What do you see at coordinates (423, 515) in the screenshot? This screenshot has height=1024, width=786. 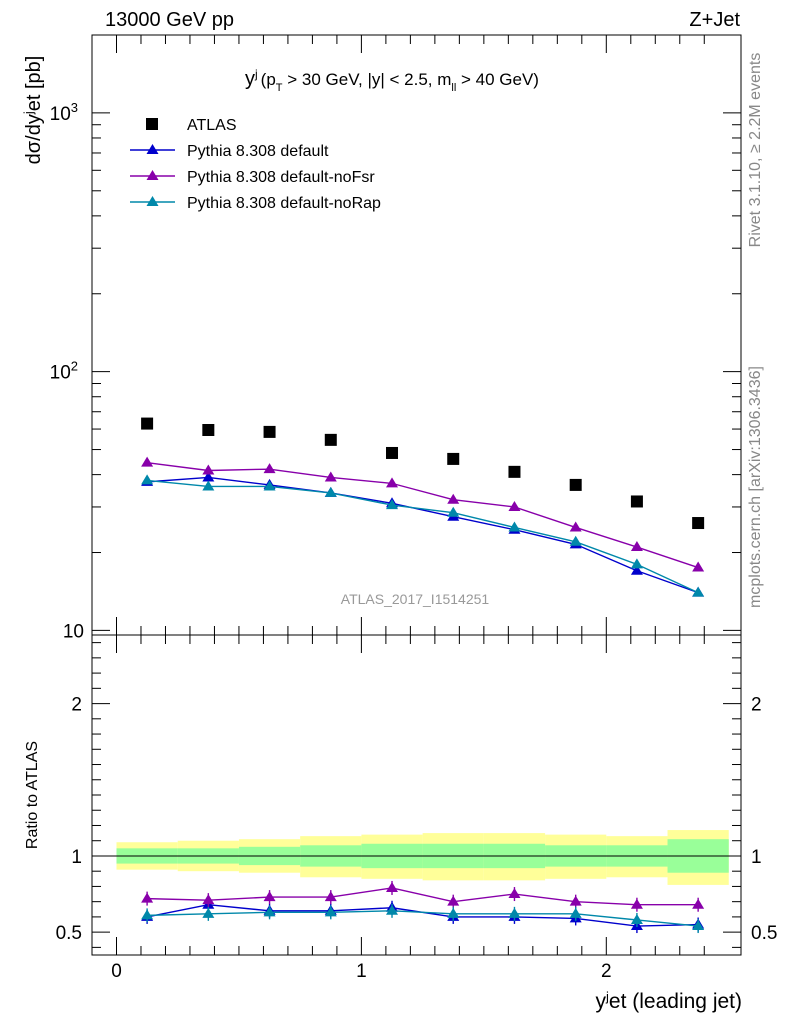 I see `series-line-noFsr` at bounding box center [423, 515].